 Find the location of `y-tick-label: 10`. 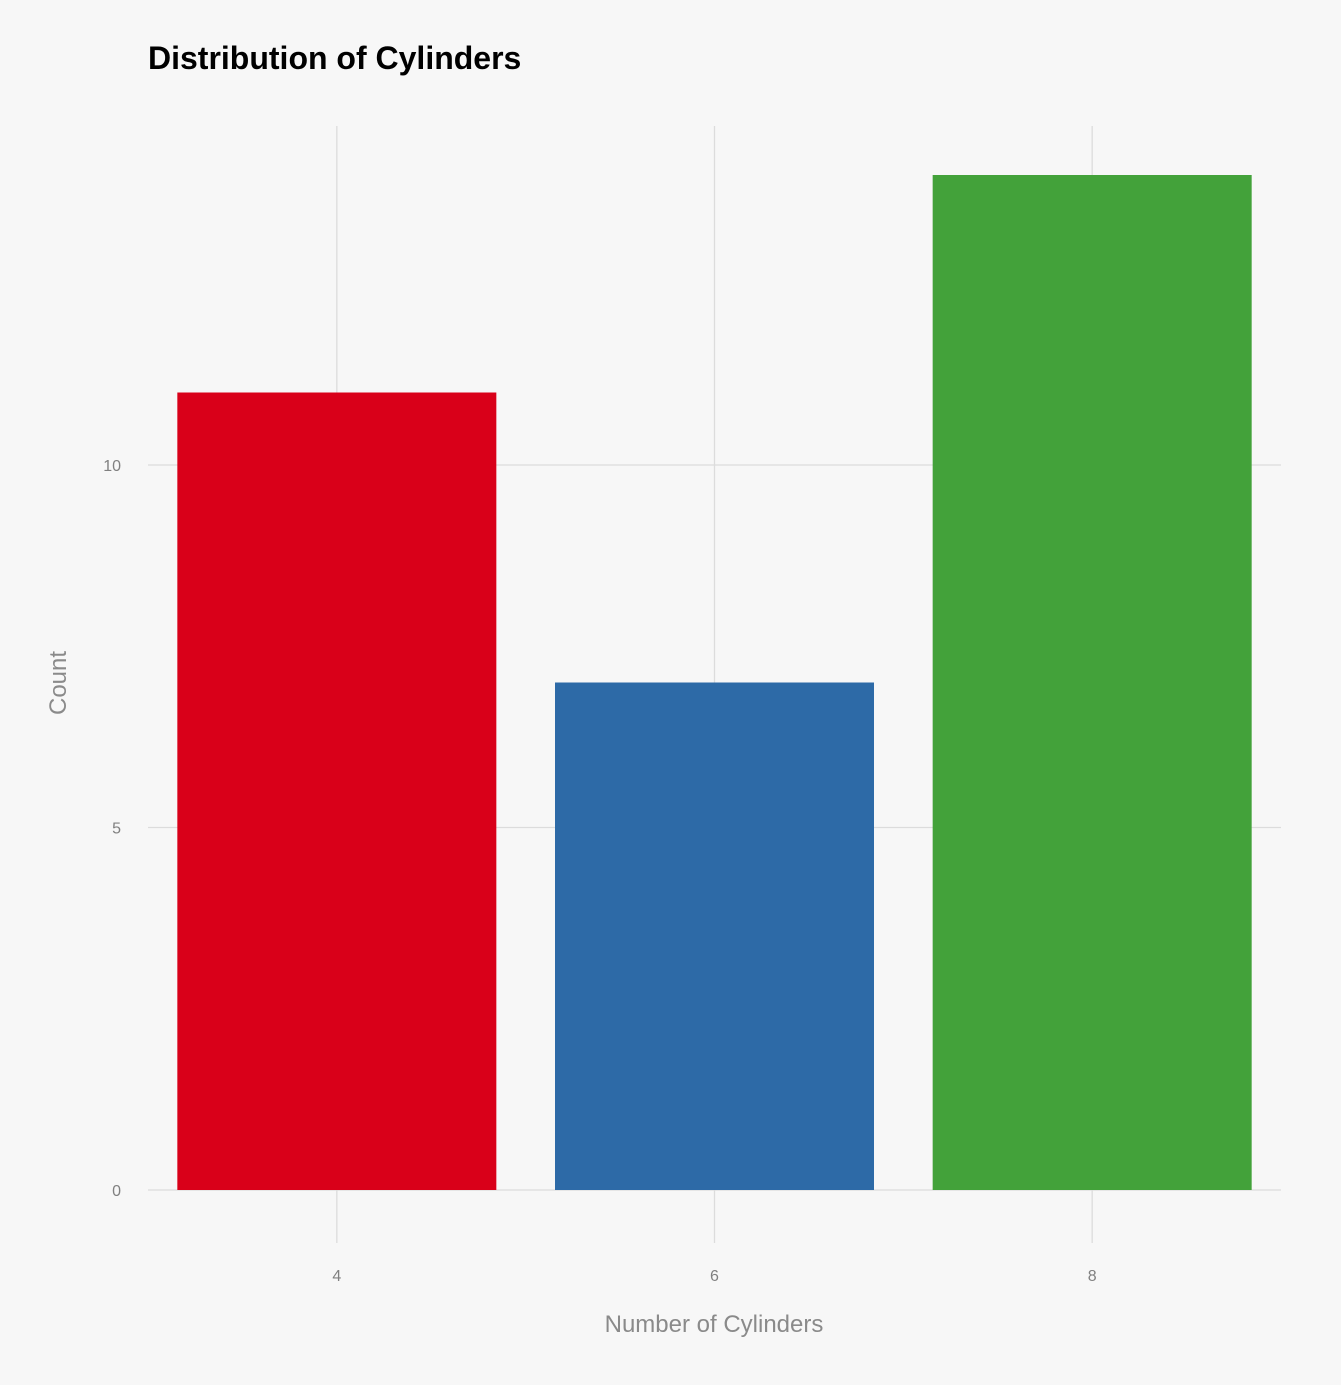

y-tick-label: 10 is located at coordinates (112, 466).